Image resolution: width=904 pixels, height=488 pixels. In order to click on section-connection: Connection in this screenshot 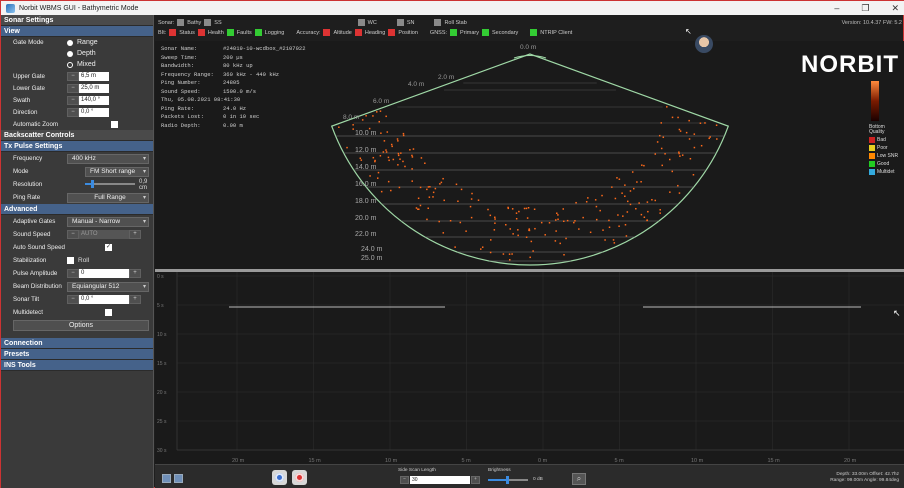, I will do `click(77, 343)`.